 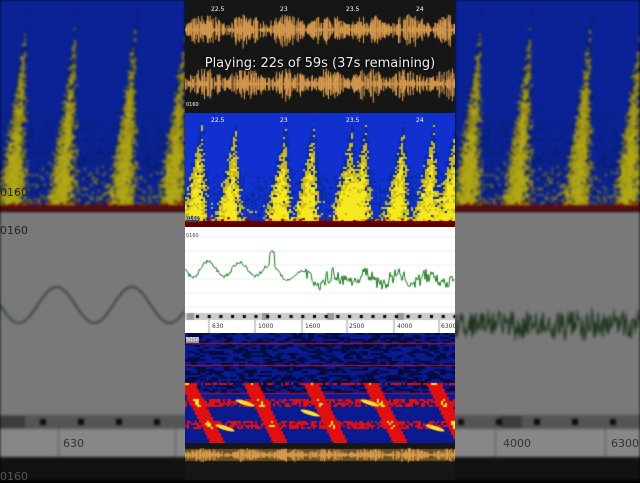 What do you see at coordinates (266, 326) in the screenshot?
I see `freq-tick: 1000` at bounding box center [266, 326].